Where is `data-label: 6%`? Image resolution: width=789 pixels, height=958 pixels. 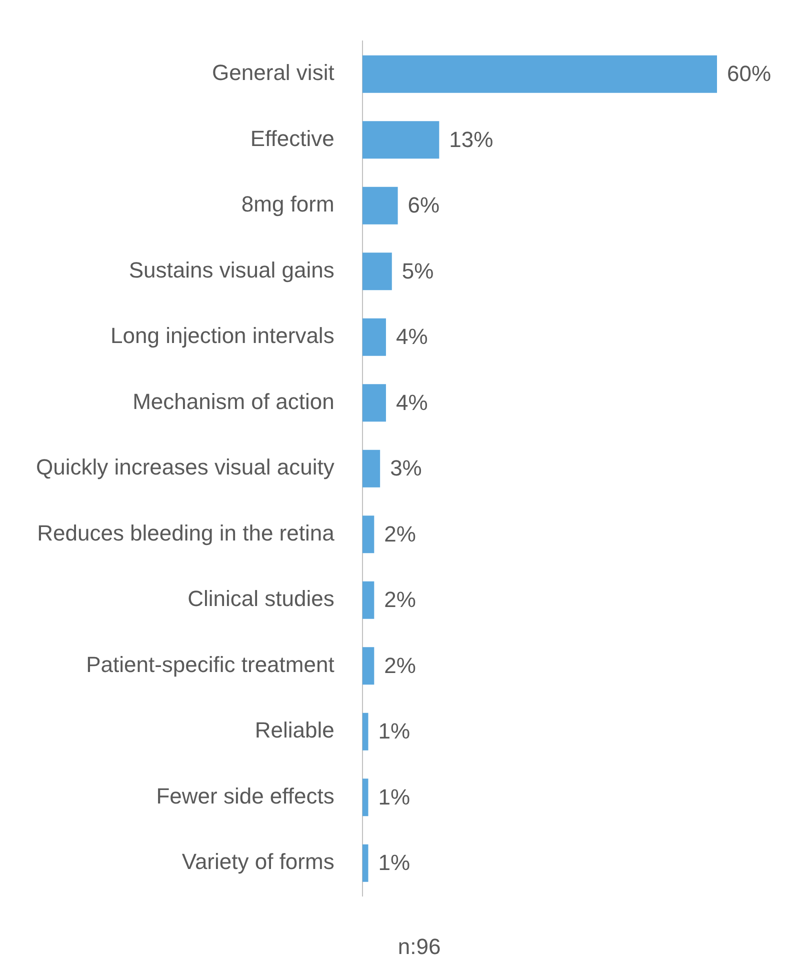
data-label: 6% is located at coordinates (424, 205).